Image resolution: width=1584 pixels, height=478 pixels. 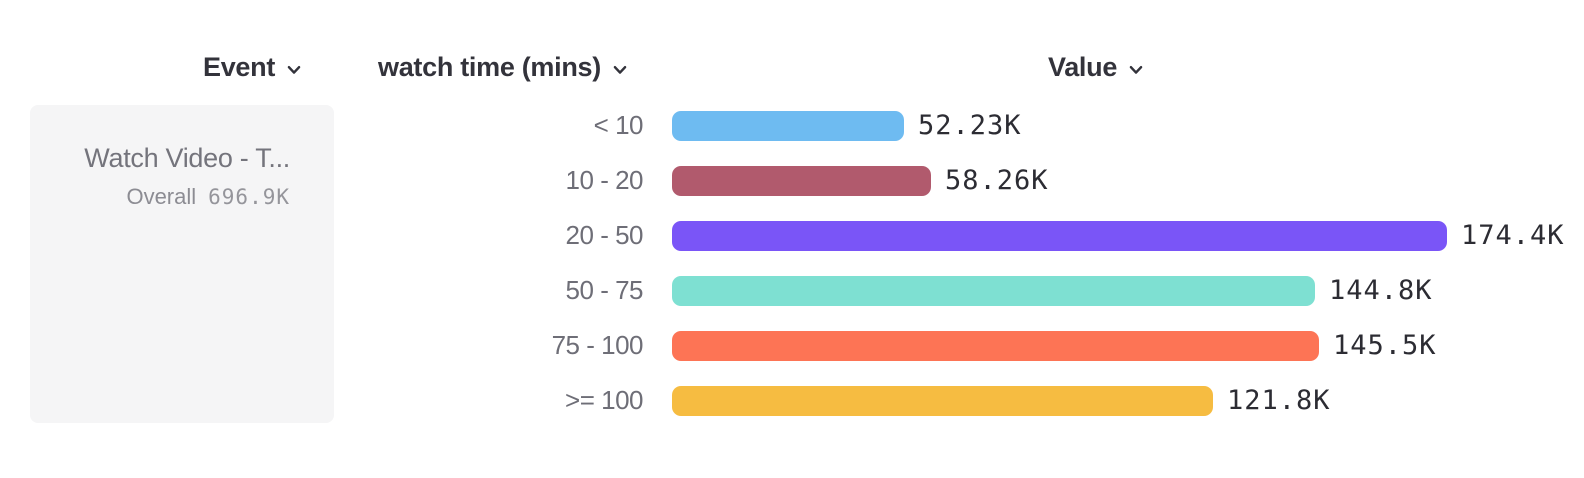 I want to click on bar-track: 145.5K, so click(x=1128, y=345).